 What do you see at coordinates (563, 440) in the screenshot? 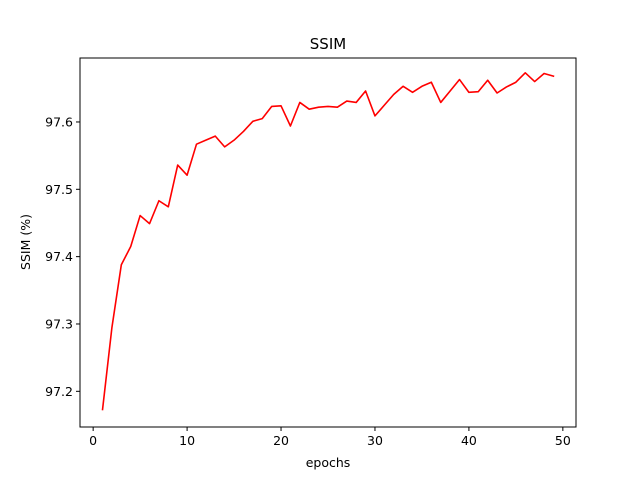
I see `x-tick-label: 50` at bounding box center [563, 440].